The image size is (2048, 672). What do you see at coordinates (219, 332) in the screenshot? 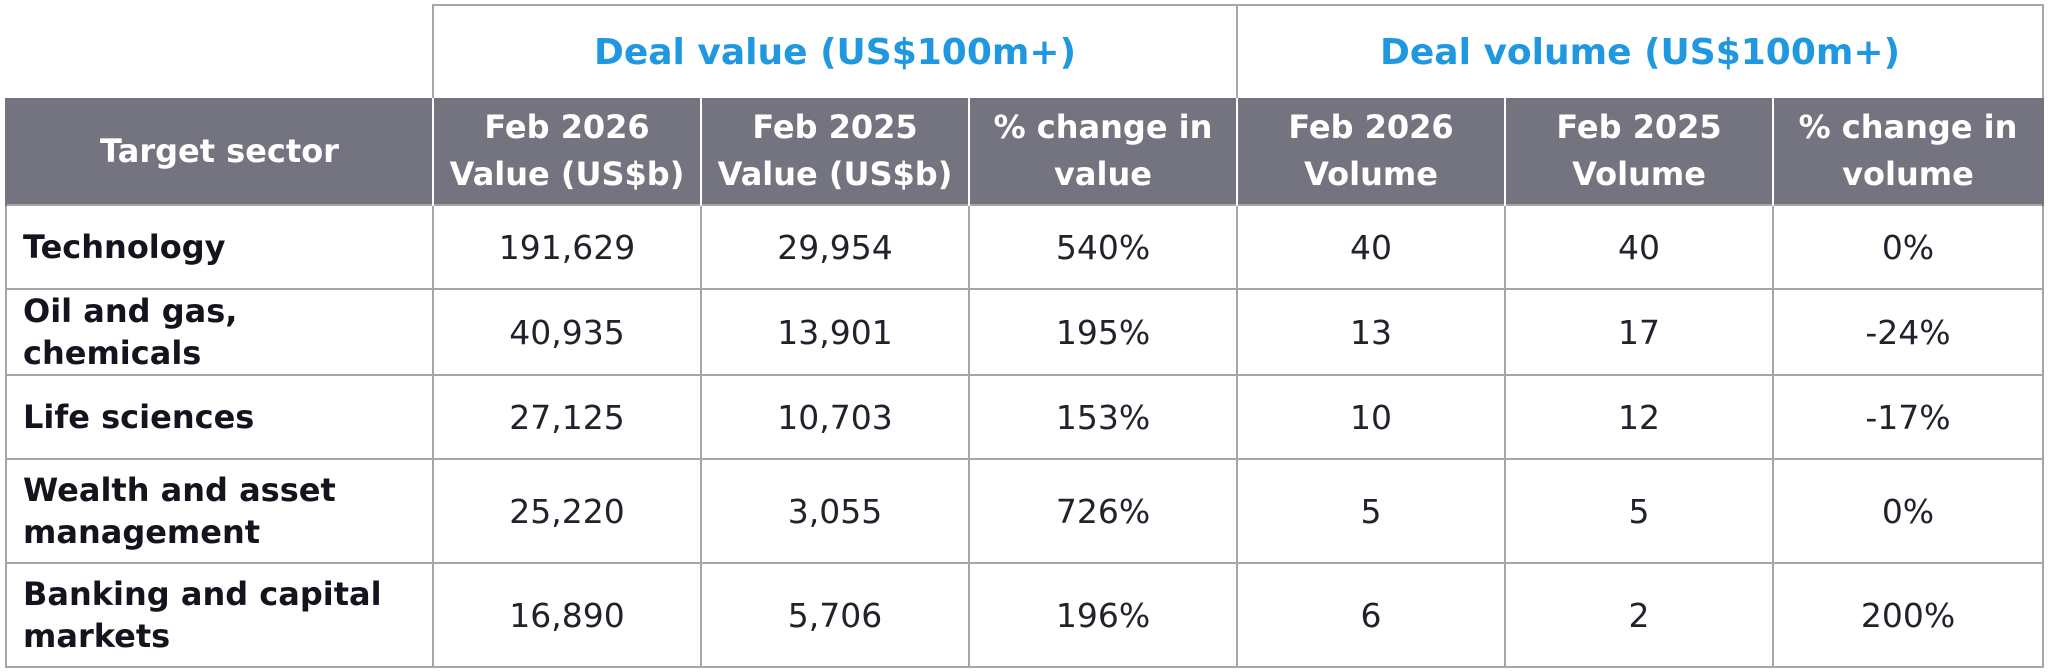
I see `sector-cell: Oil and gas, chemicals` at bounding box center [219, 332].